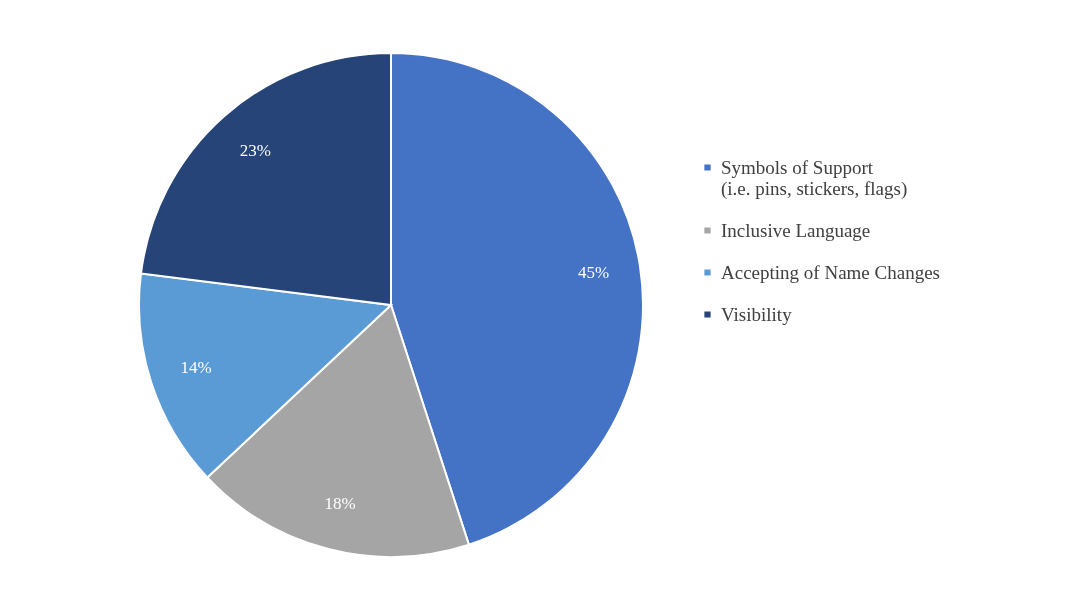 The image size is (1082, 599). Describe the element at coordinates (196, 368) in the screenshot. I see `data-label: 14%` at that location.